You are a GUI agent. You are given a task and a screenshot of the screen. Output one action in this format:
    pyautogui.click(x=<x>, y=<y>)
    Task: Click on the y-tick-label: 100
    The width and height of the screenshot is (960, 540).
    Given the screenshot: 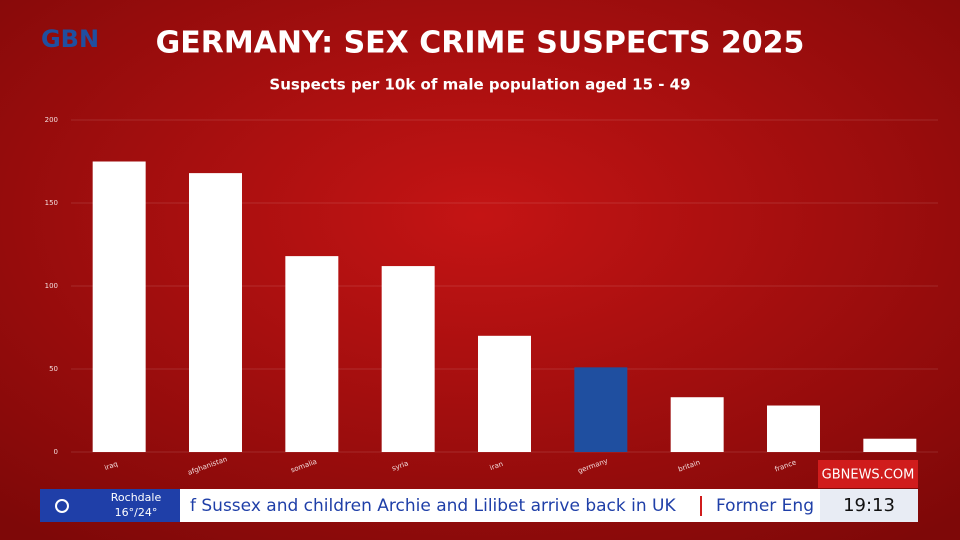 What is the action you would take?
    pyautogui.click(x=51, y=286)
    